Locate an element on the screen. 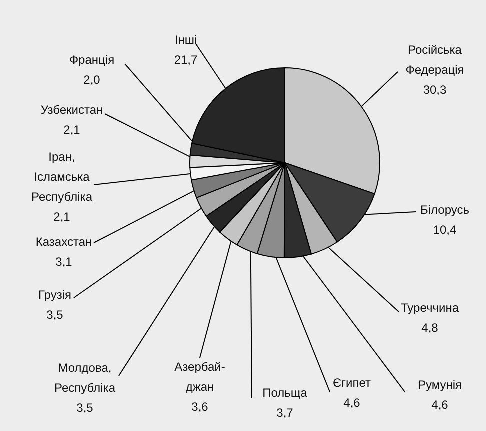 This screenshot has height=431, width=486. slice-label: Інші is located at coordinates (186, 40).